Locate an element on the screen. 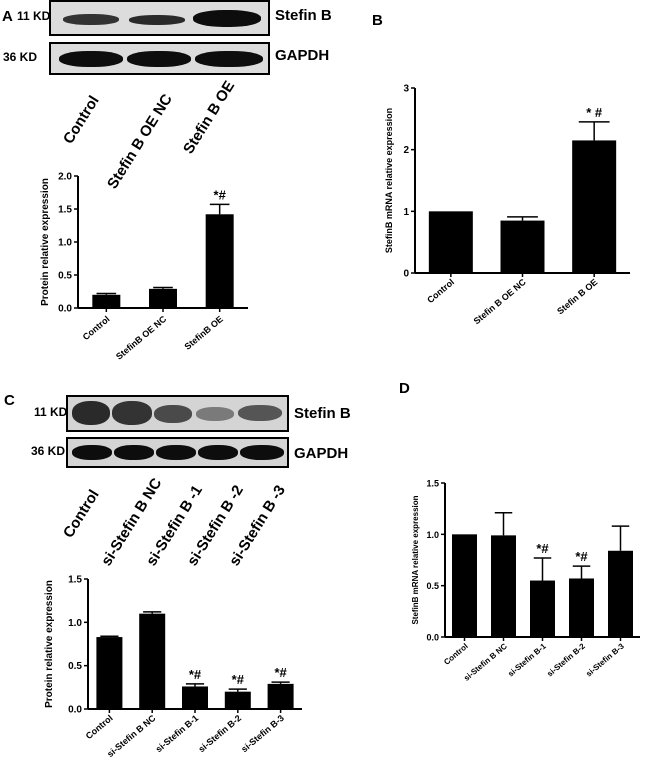  y-tick-label: 2.0 is located at coordinates (65, 177).